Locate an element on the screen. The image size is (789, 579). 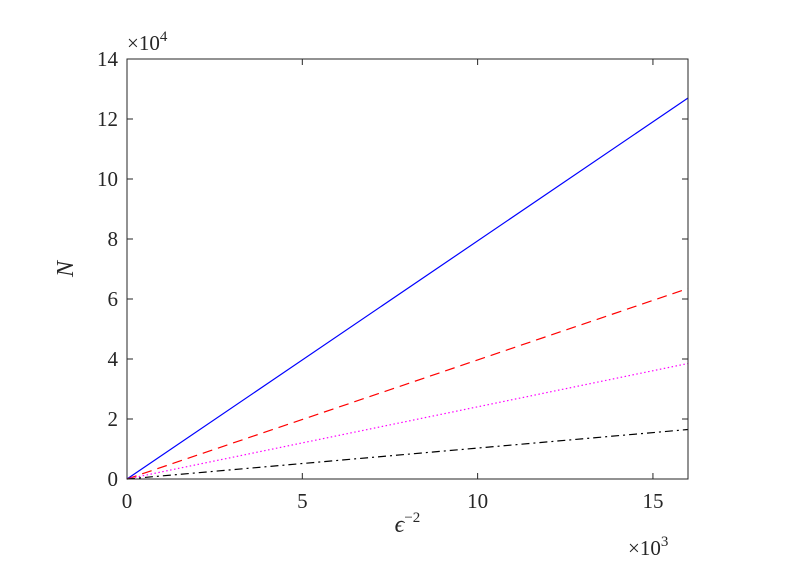
x-tick-label: 0 is located at coordinates (127, 501).